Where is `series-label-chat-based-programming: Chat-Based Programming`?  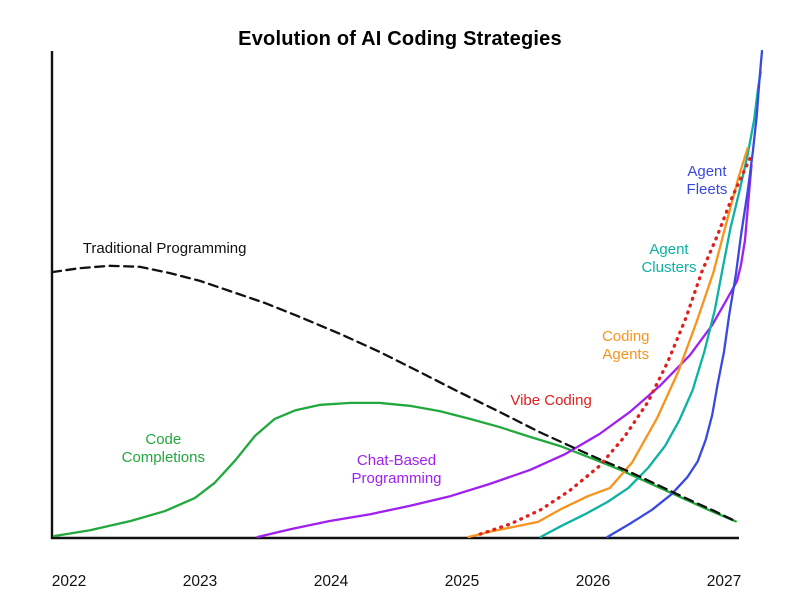
series-label-chat-based-programming: Chat-Based Programming is located at coordinates (396, 469).